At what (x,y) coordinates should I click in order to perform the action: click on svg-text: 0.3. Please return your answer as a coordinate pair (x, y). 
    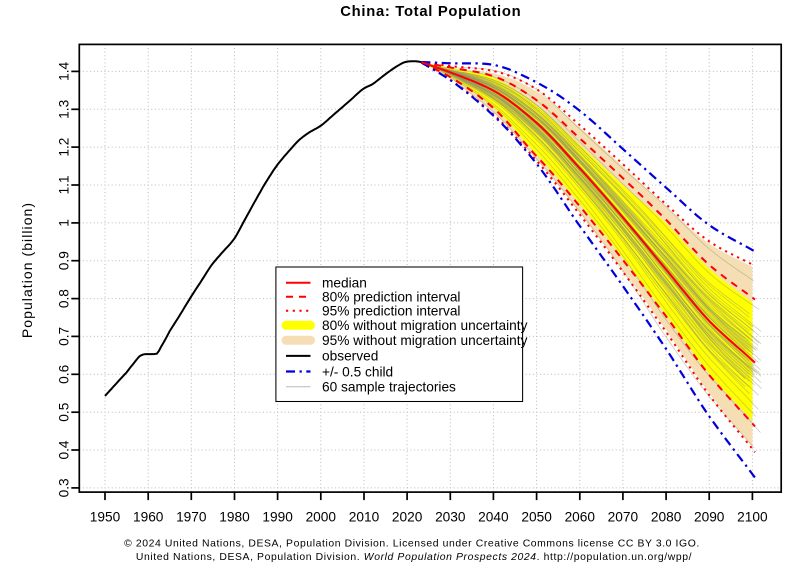
    Looking at the image, I should click on (64, 487).